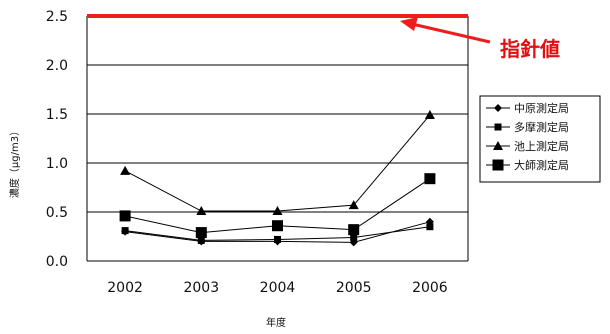 Image resolution: width=610 pixels, height=334 pixels. What do you see at coordinates (323, 37) in the screenshot?
I see `guideline: 指針値` at bounding box center [323, 37].